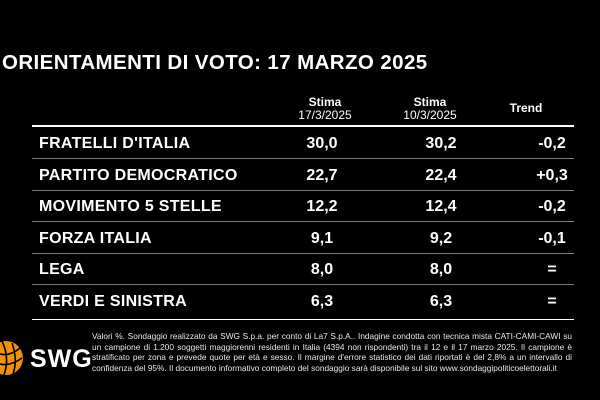 This screenshot has height=400, width=600. Describe the element at coordinates (303, 319) in the screenshot. I see `footer-divider` at that location.